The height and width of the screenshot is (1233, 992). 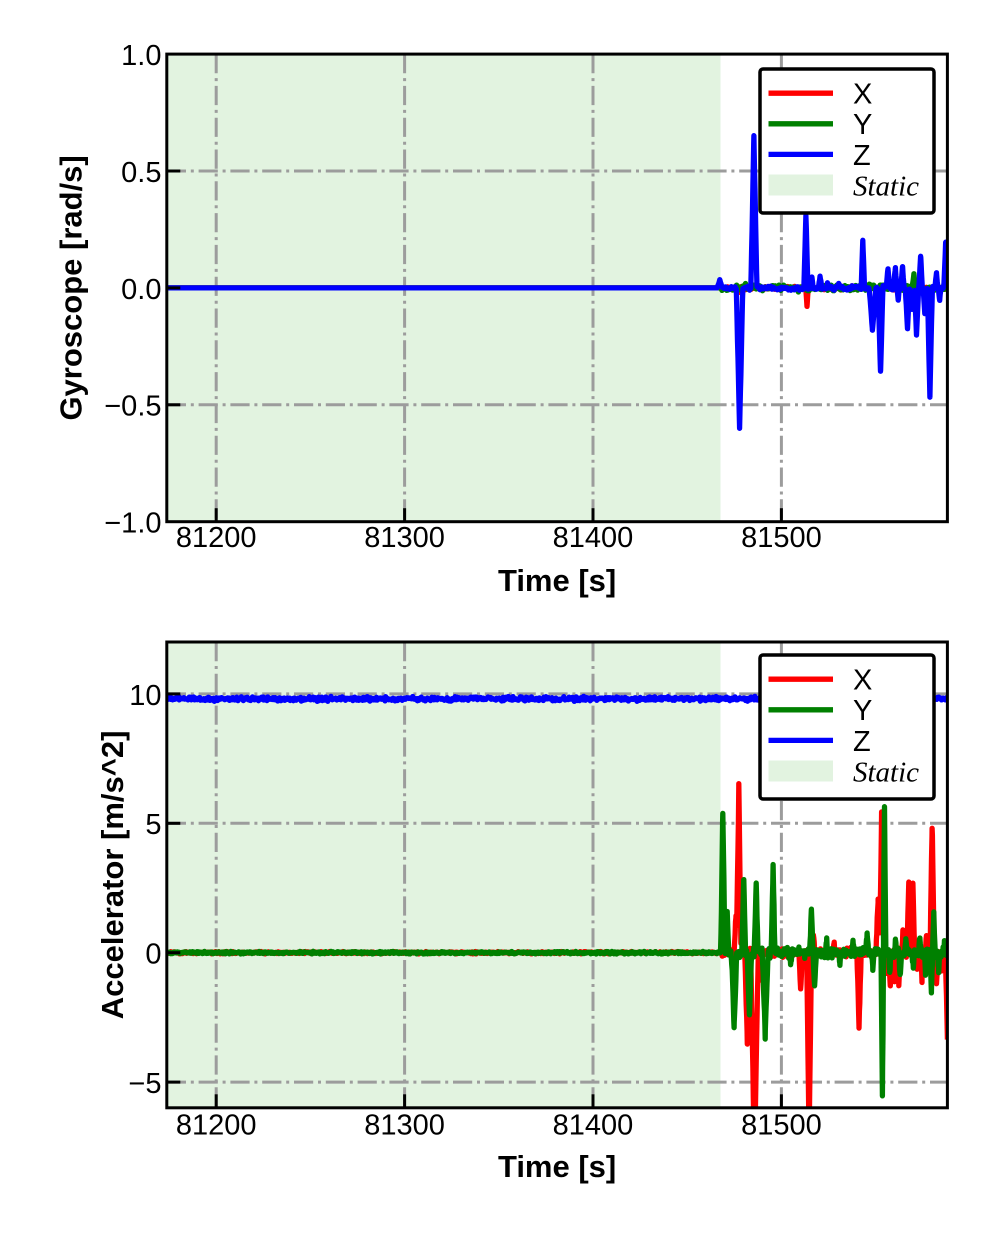 I want to click on svg-text: Gyroscope [rad/s], so click(x=71, y=287).